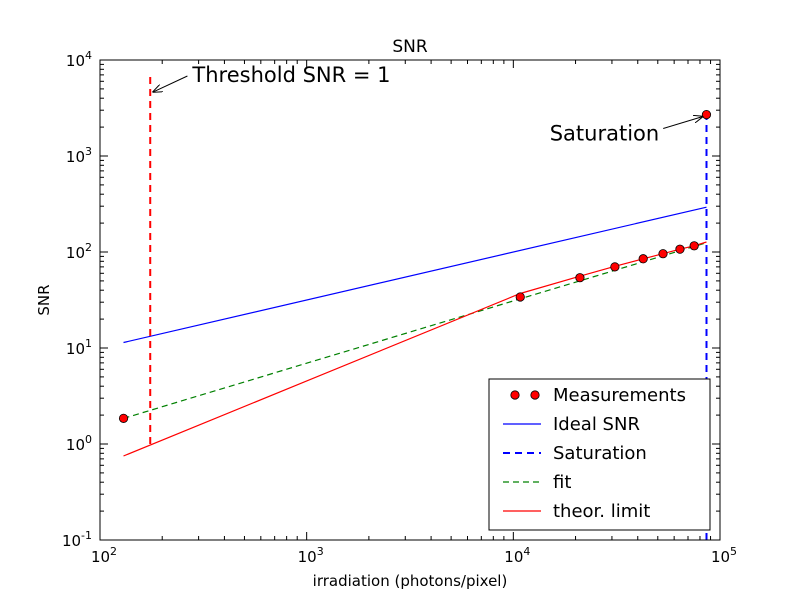 The height and width of the screenshot is (600, 800). I want to click on annotations: Threshold SNR = 1 Saturation, so click(427, 104).